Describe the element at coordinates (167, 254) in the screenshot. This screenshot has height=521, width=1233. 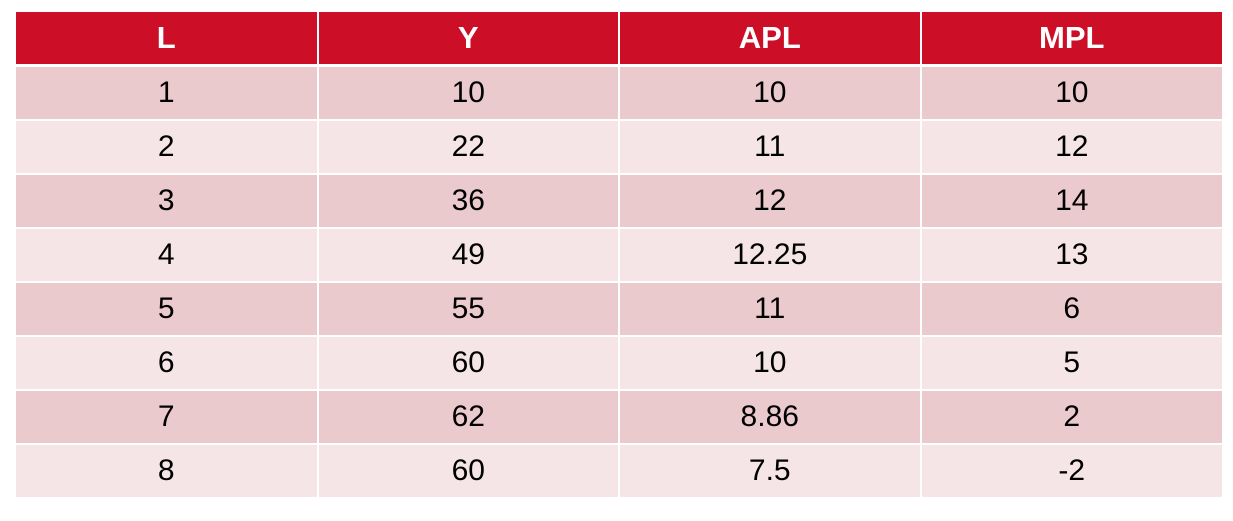
I see `table-cell-l: 4` at that location.